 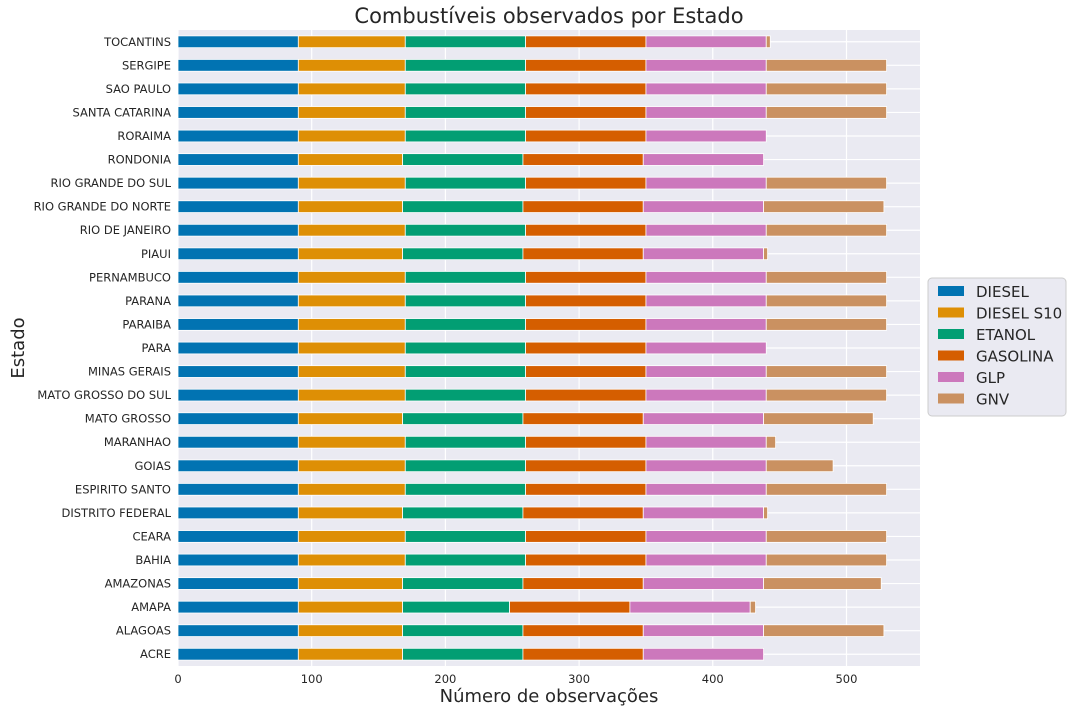 I want to click on x-axis-label: Número de observações, so click(x=549, y=696).